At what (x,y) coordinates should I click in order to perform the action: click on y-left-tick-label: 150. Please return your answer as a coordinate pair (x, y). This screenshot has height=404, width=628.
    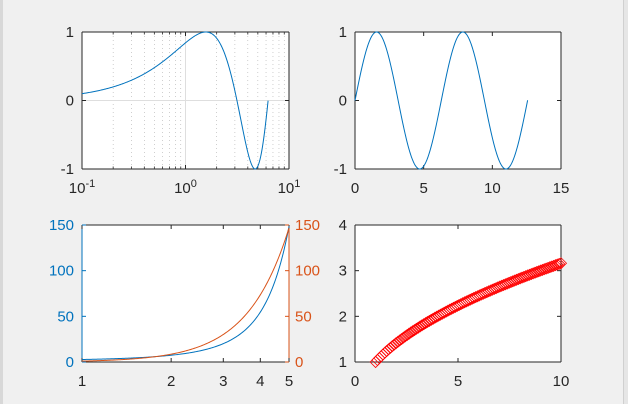
    Looking at the image, I should click on (61, 225).